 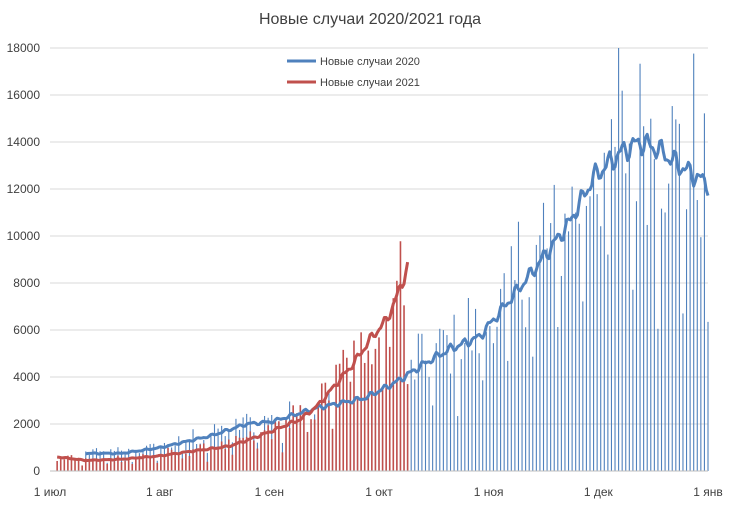 What do you see at coordinates (24, 236) in the screenshot?
I see `y-tick-label: 10000` at bounding box center [24, 236].